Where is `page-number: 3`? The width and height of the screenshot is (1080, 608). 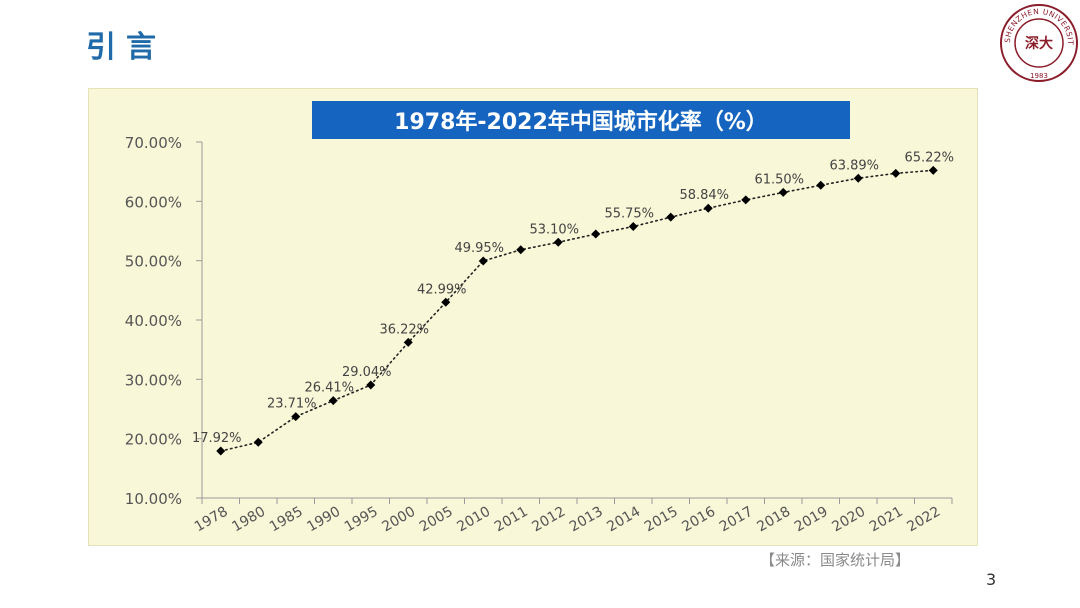
page-number: 3 is located at coordinates (991, 579).